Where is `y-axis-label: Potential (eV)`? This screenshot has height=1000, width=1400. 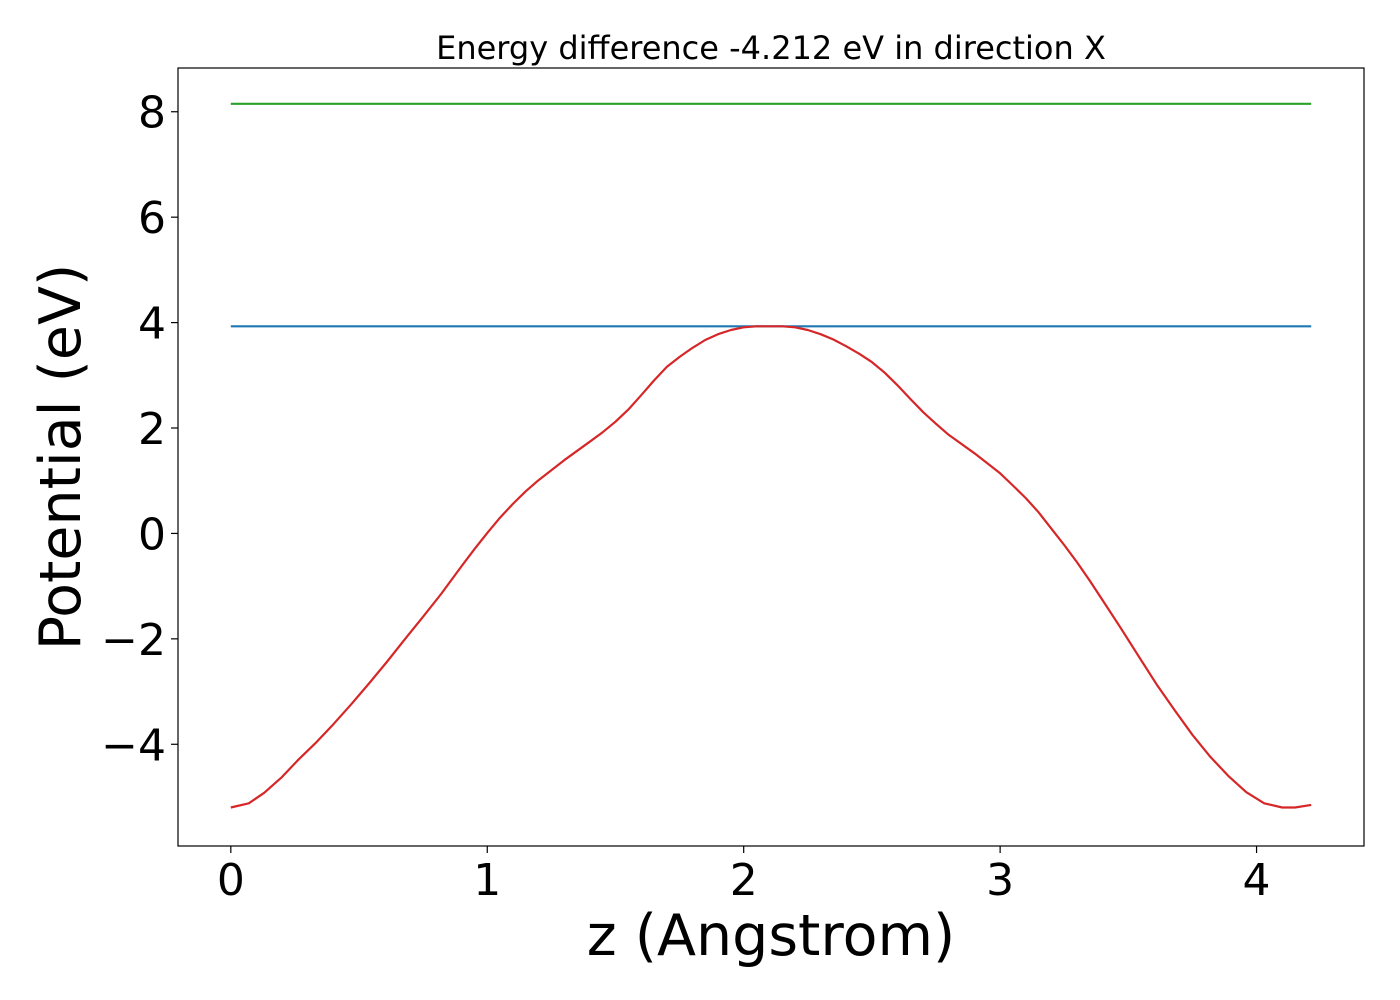
y-axis-label: Potential (eV) is located at coordinates (61, 457).